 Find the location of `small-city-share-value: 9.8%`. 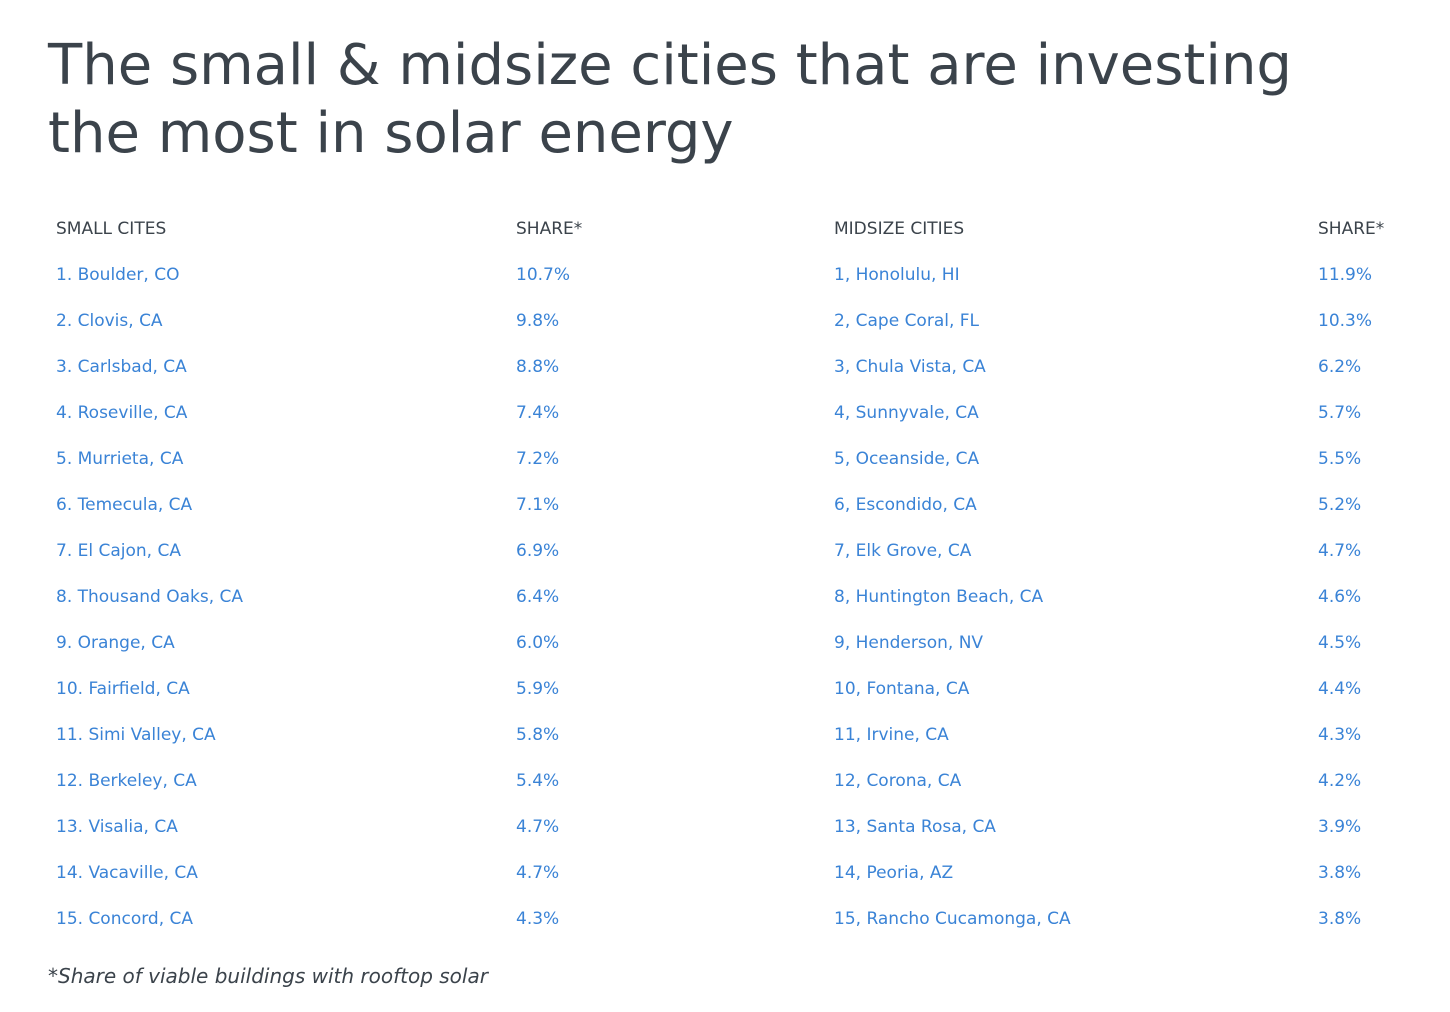

small-city-share-value: 9.8% is located at coordinates (538, 321).